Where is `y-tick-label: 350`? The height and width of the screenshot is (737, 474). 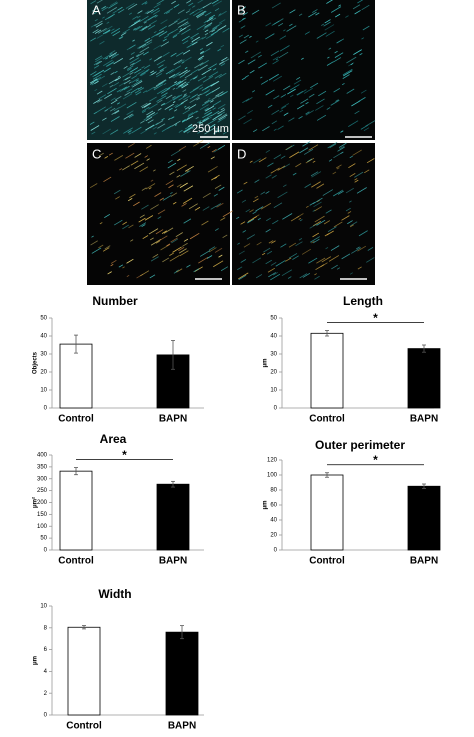
y-tick-label: 350 is located at coordinates (42, 467).